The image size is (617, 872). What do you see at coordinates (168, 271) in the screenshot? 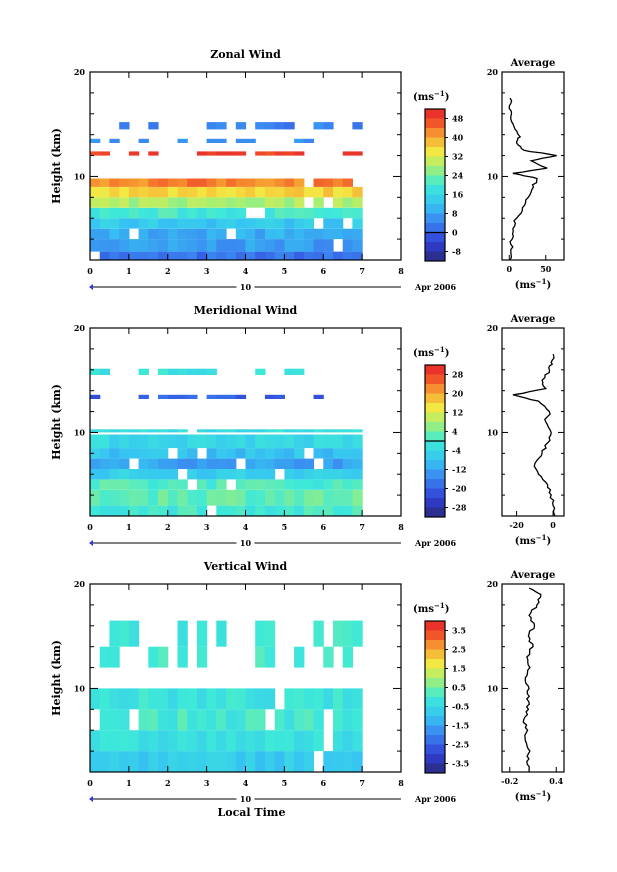
I see `x-tick-label: 2` at bounding box center [168, 271].